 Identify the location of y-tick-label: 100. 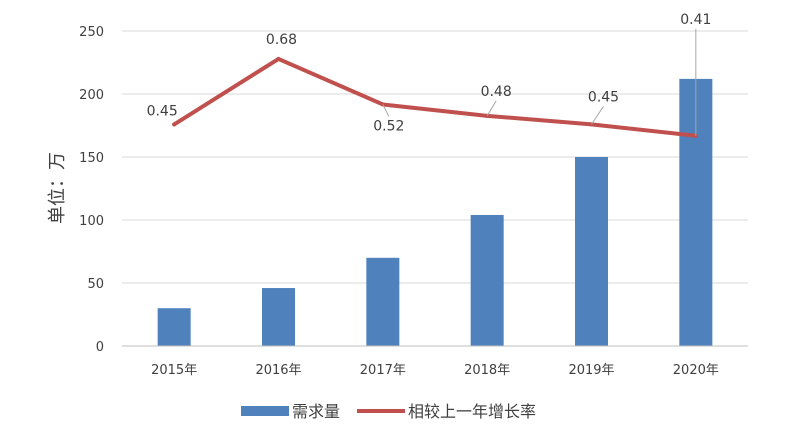
(91, 221).